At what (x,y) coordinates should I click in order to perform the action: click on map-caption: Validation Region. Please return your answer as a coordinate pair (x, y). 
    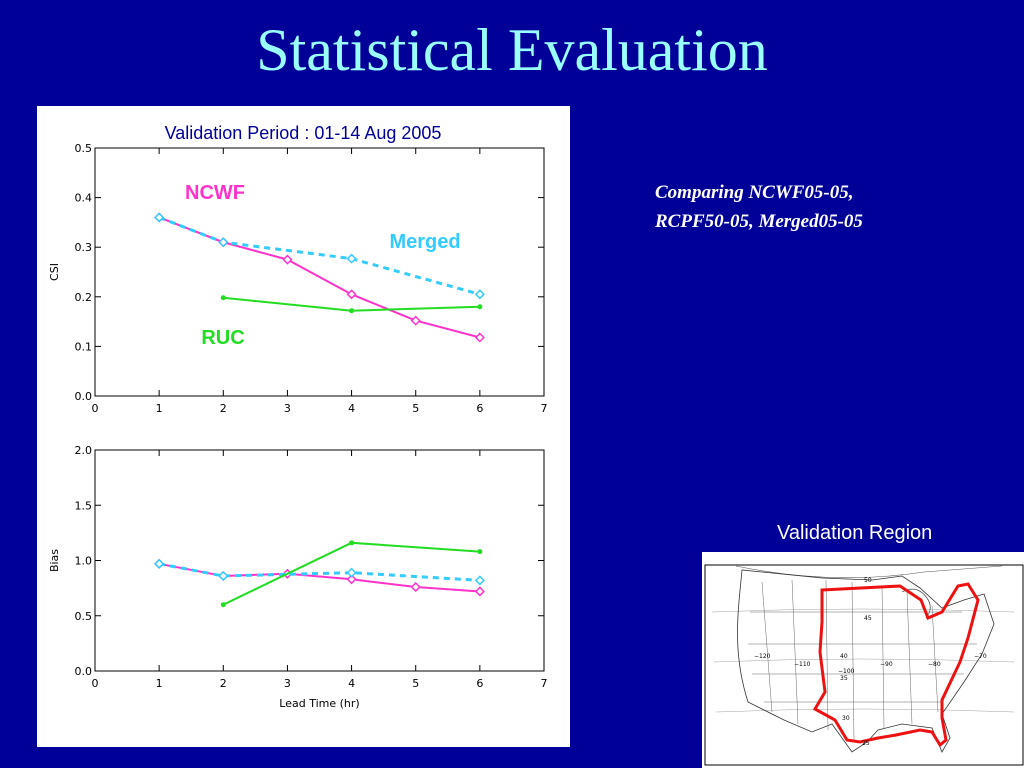
    Looking at the image, I should click on (855, 533).